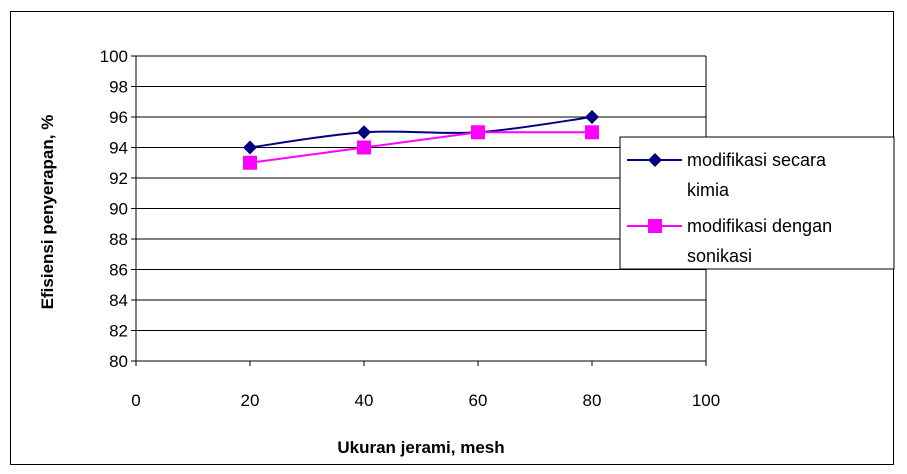 The width and height of the screenshot is (907, 474). What do you see at coordinates (655, 160) in the screenshot?
I see `legend-diamond-marker` at bounding box center [655, 160].